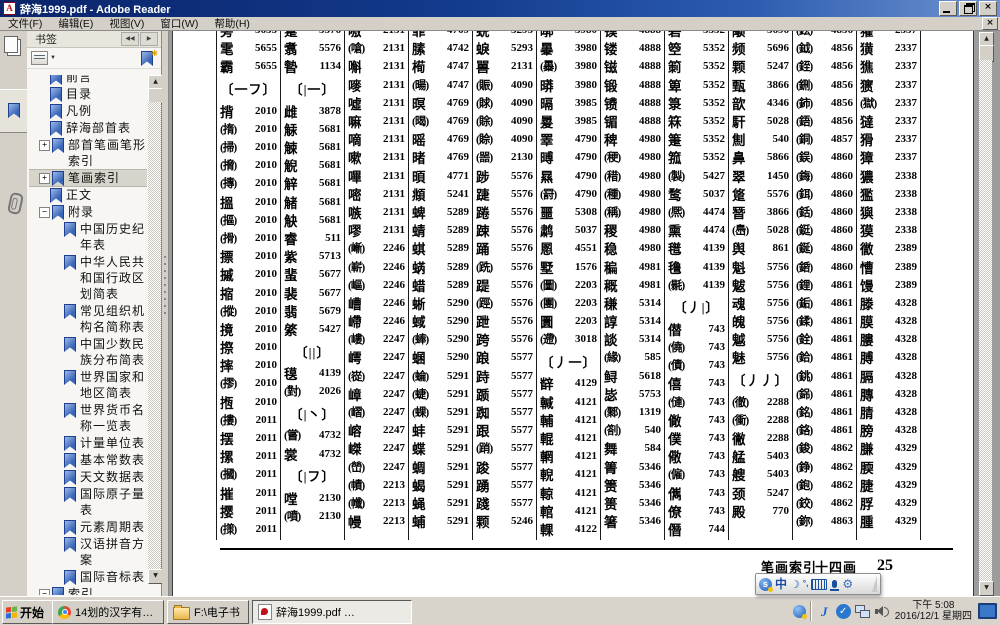  What do you see at coordinates (88, 178) in the screenshot?
I see `bookmark-item: + 笔画索引` at bounding box center [88, 178].